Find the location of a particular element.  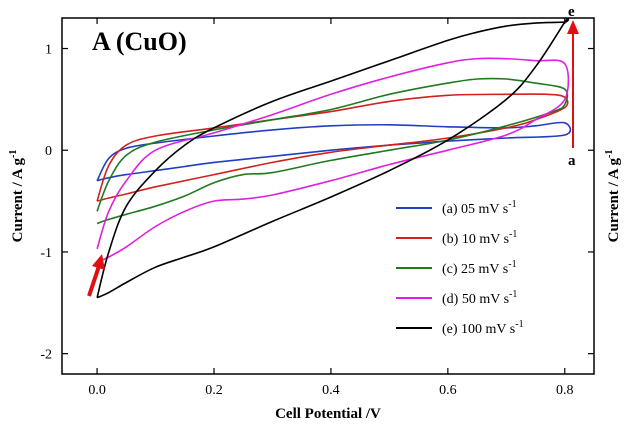

x-axis-title: Cell Potential /V is located at coordinates (328, 414).